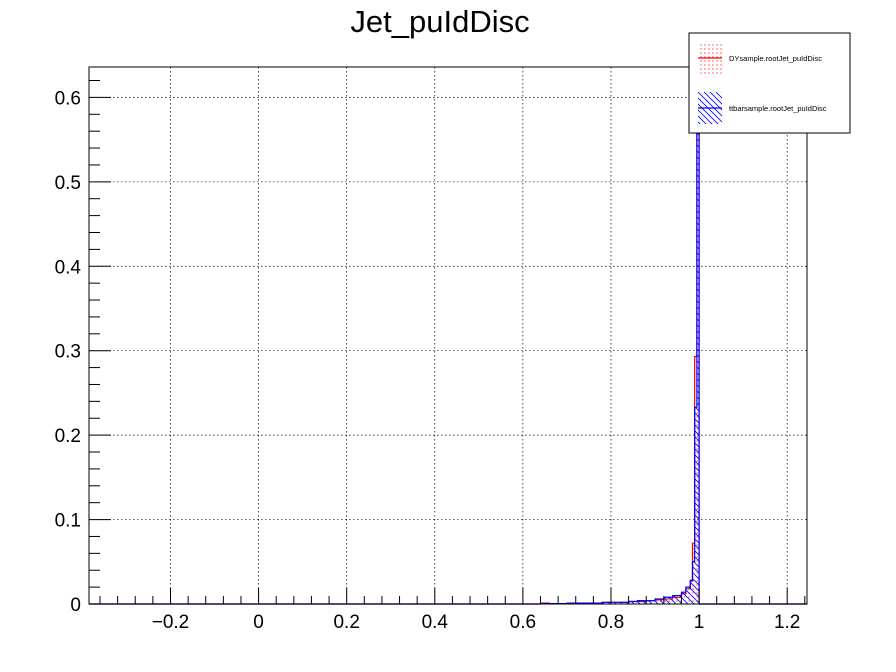 This screenshot has height=672, width=896. I want to click on x-tick-label: 1, so click(699, 622).